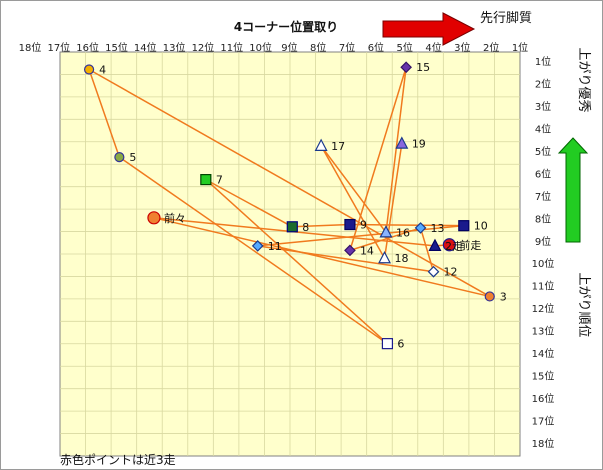 This screenshot has width=603, height=470. Describe the element at coordinates (403, 232) in the screenshot. I see `point-label: 16` at that location.